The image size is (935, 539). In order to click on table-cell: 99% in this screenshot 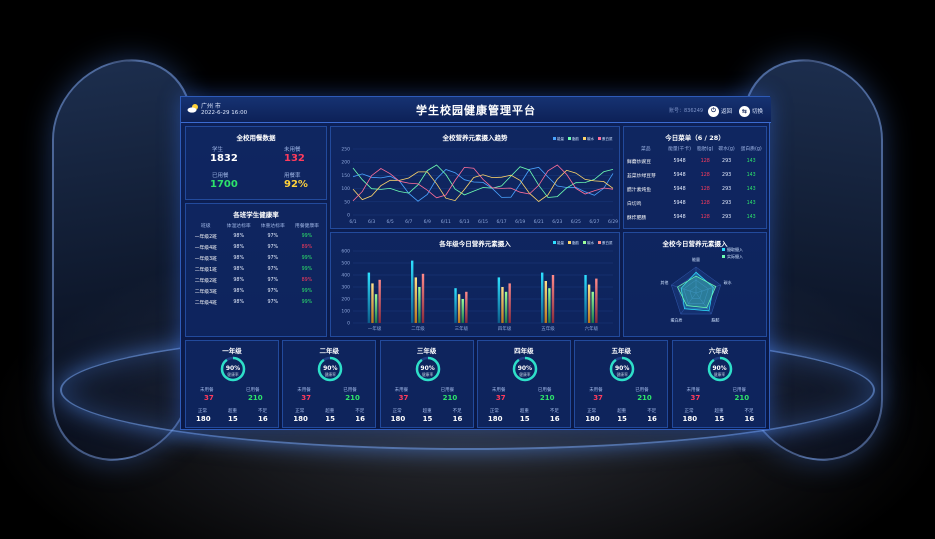, I will do `click(307, 291)`.